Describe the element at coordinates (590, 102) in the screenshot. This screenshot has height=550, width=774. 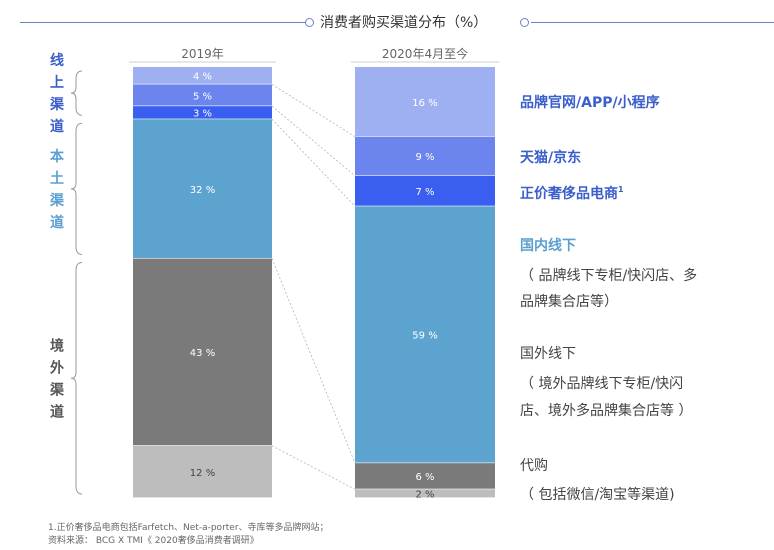
I see `legend-item-title: 品牌官网/APP/小程序` at that location.